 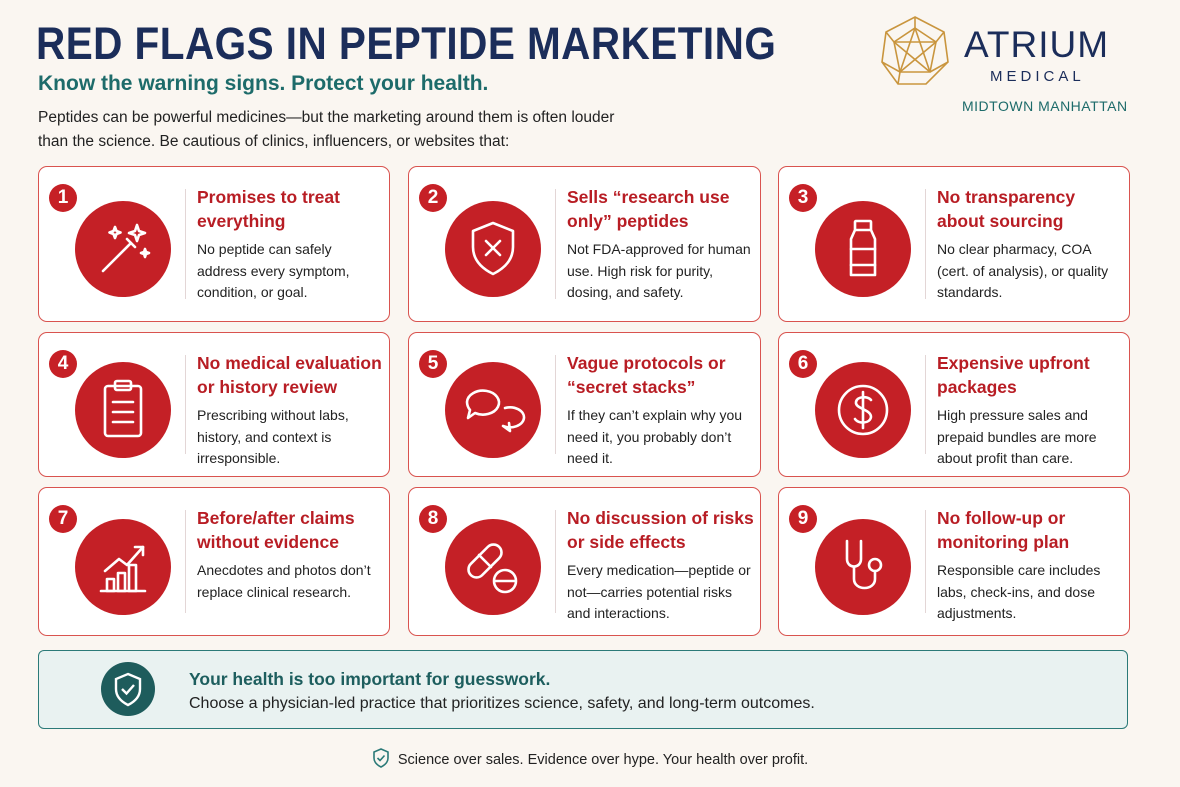 What do you see at coordinates (406, 43) in the screenshot?
I see `title: RED FLAGS IN PEPTIDE MARKETING` at bounding box center [406, 43].